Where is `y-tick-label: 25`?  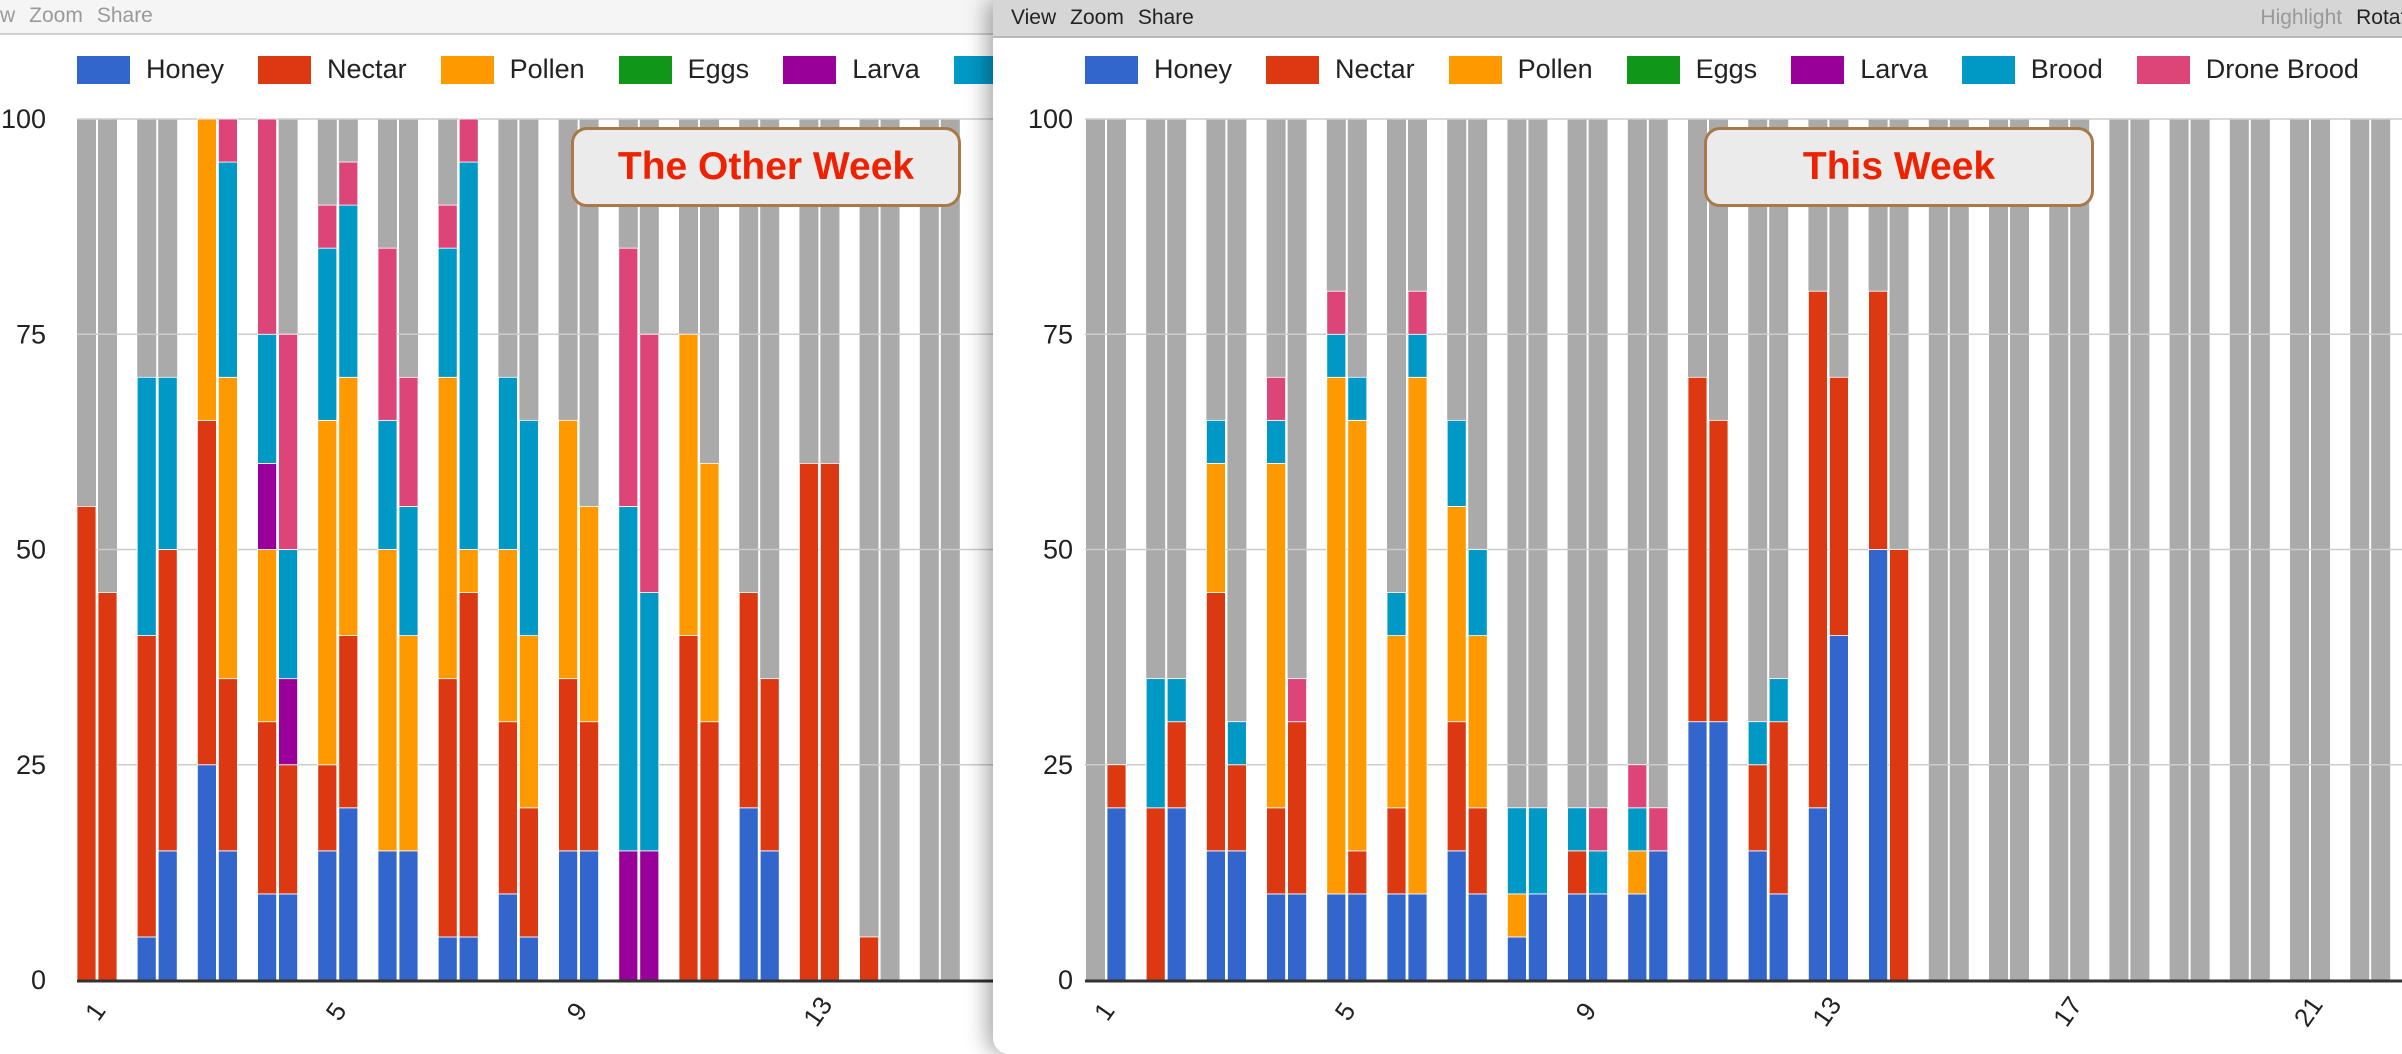
y-tick-label: 25 is located at coordinates (1058, 765).